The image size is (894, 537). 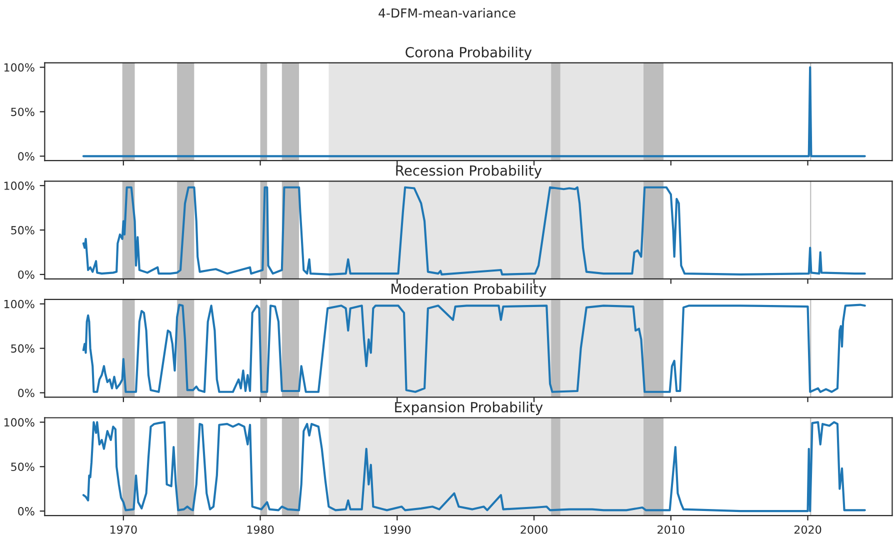 I want to click on x-tick-label: 1990, so click(x=397, y=529).